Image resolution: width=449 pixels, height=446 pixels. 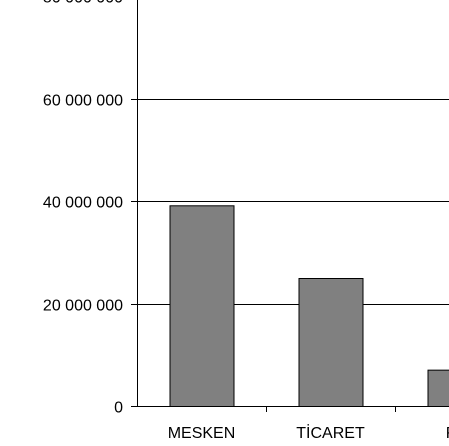 I want to click on y-tick-label: 80 000 000, so click(x=83, y=3).